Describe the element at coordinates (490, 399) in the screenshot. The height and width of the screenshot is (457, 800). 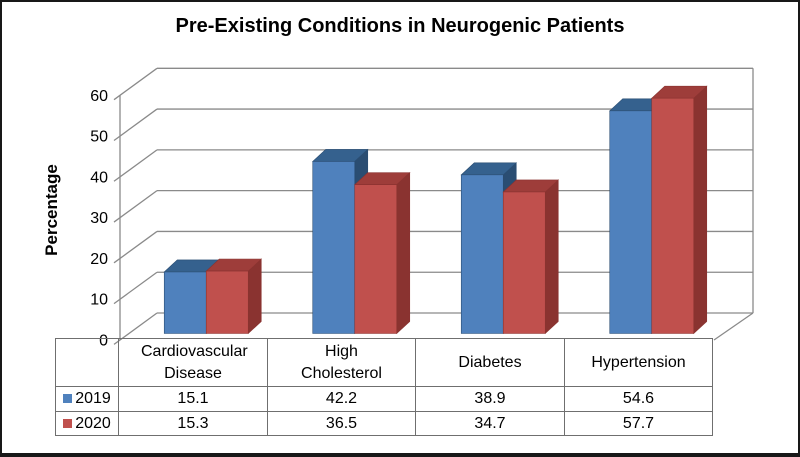
I see `value-2019-diabetes: 38.9` at that location.